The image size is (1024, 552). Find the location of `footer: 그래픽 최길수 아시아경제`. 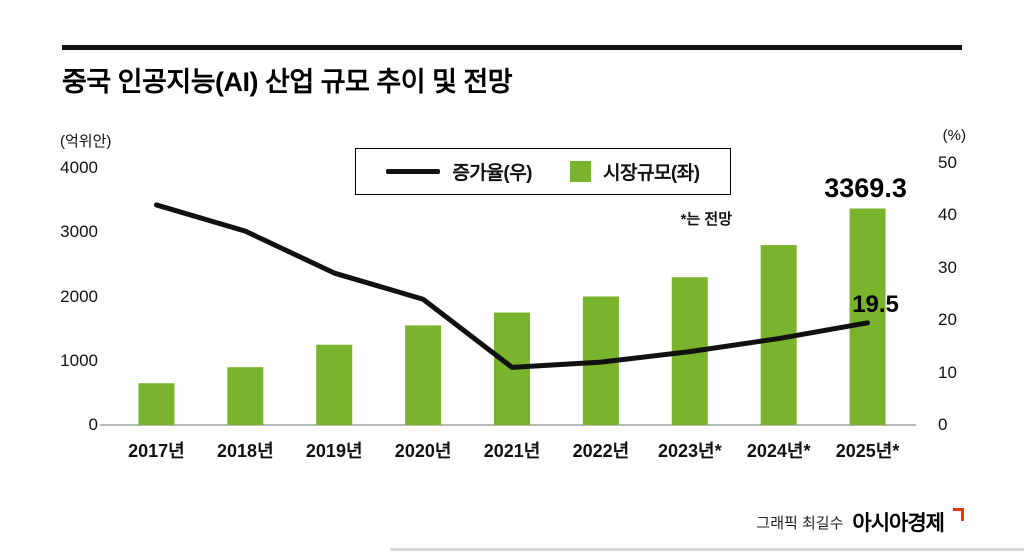

footer: 그래픽 최길수 아시아경제 is located at coordinates (860, 522).